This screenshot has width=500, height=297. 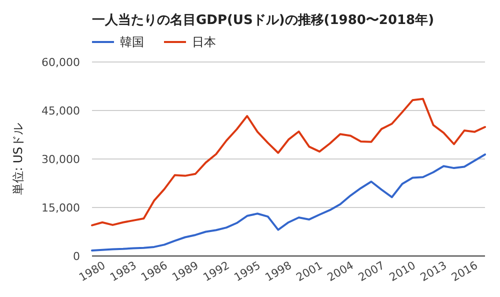 What do you see at coordinates (263, 20) in the screenshot?
I see `chart-title: 一人当たりの名目GDP(USドル)の推移(1980〜2018年)` at bounding box center [263, 20].